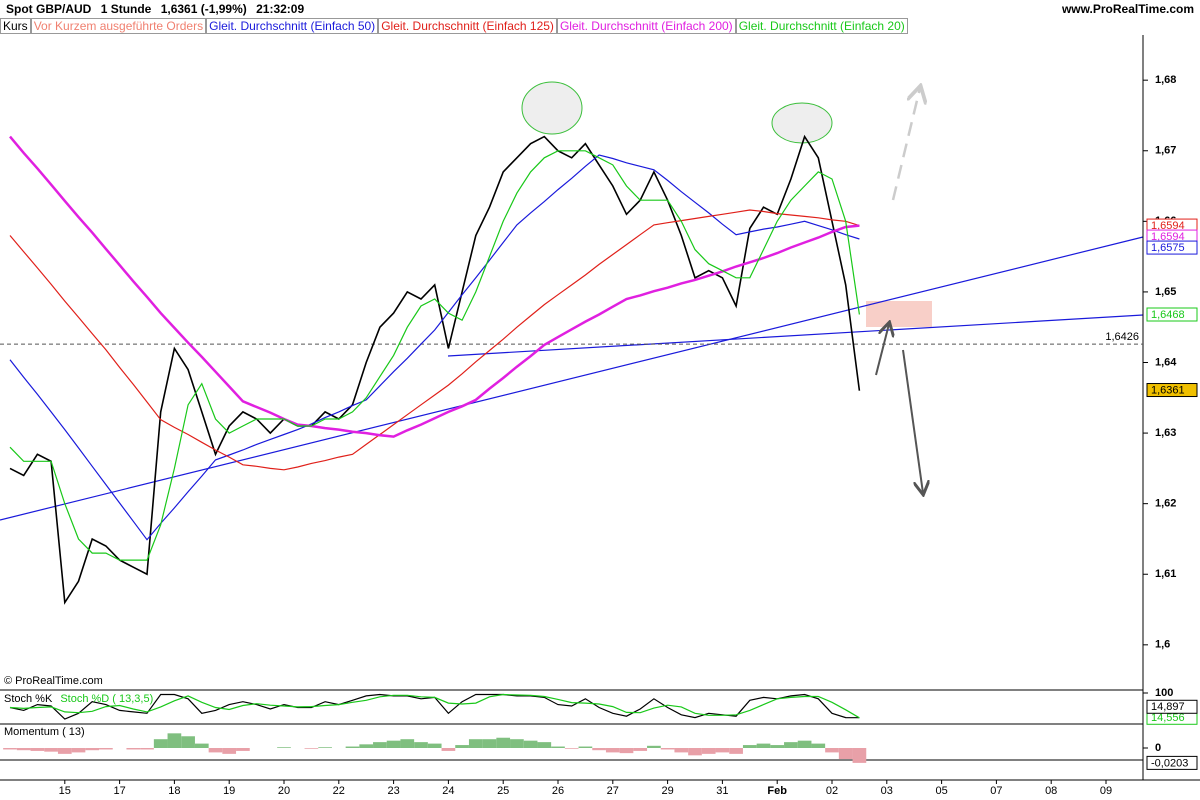 The image size is (1200, 800). Describe the element at coordinates (941, 791) in the screenshot. I see `x-tick-label: 05` at that location.